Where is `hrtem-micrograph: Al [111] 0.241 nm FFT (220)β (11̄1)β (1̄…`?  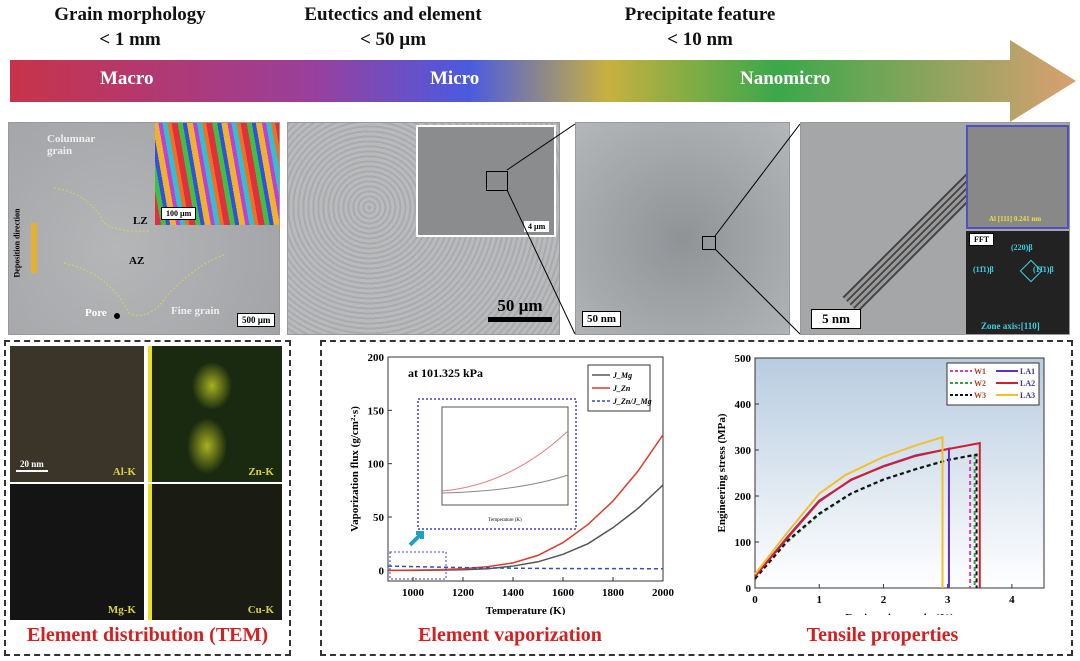 hrtem-micrograph: Al [111] 0.241 nm FFT (220)β (11̄1)β (1̄… is located at coordinates (935, 228).